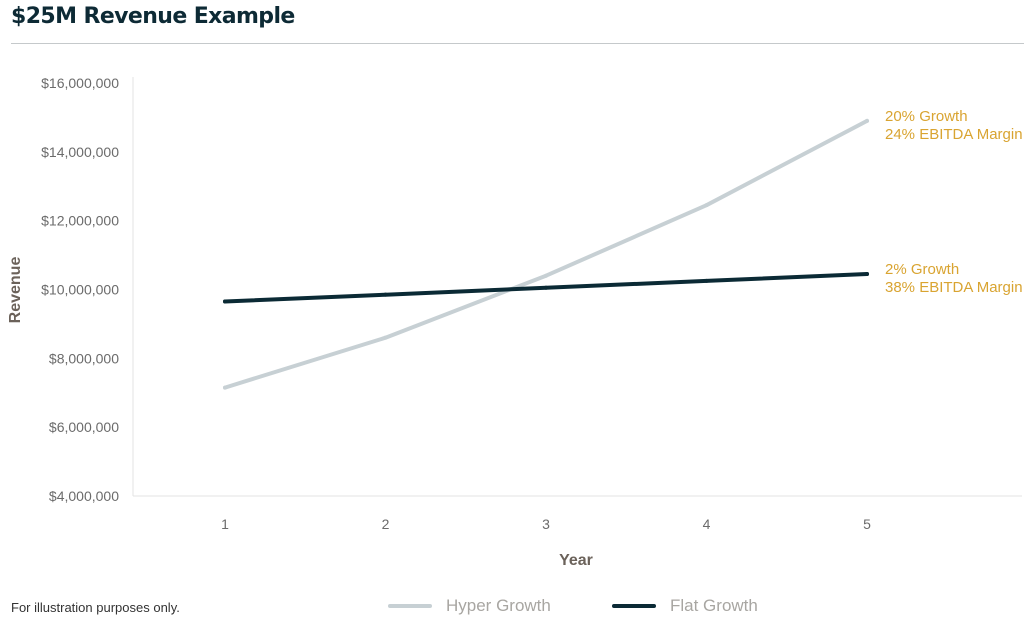  I want to click on annotation-hyper-growth: 20% Growth, so click(926, 116).